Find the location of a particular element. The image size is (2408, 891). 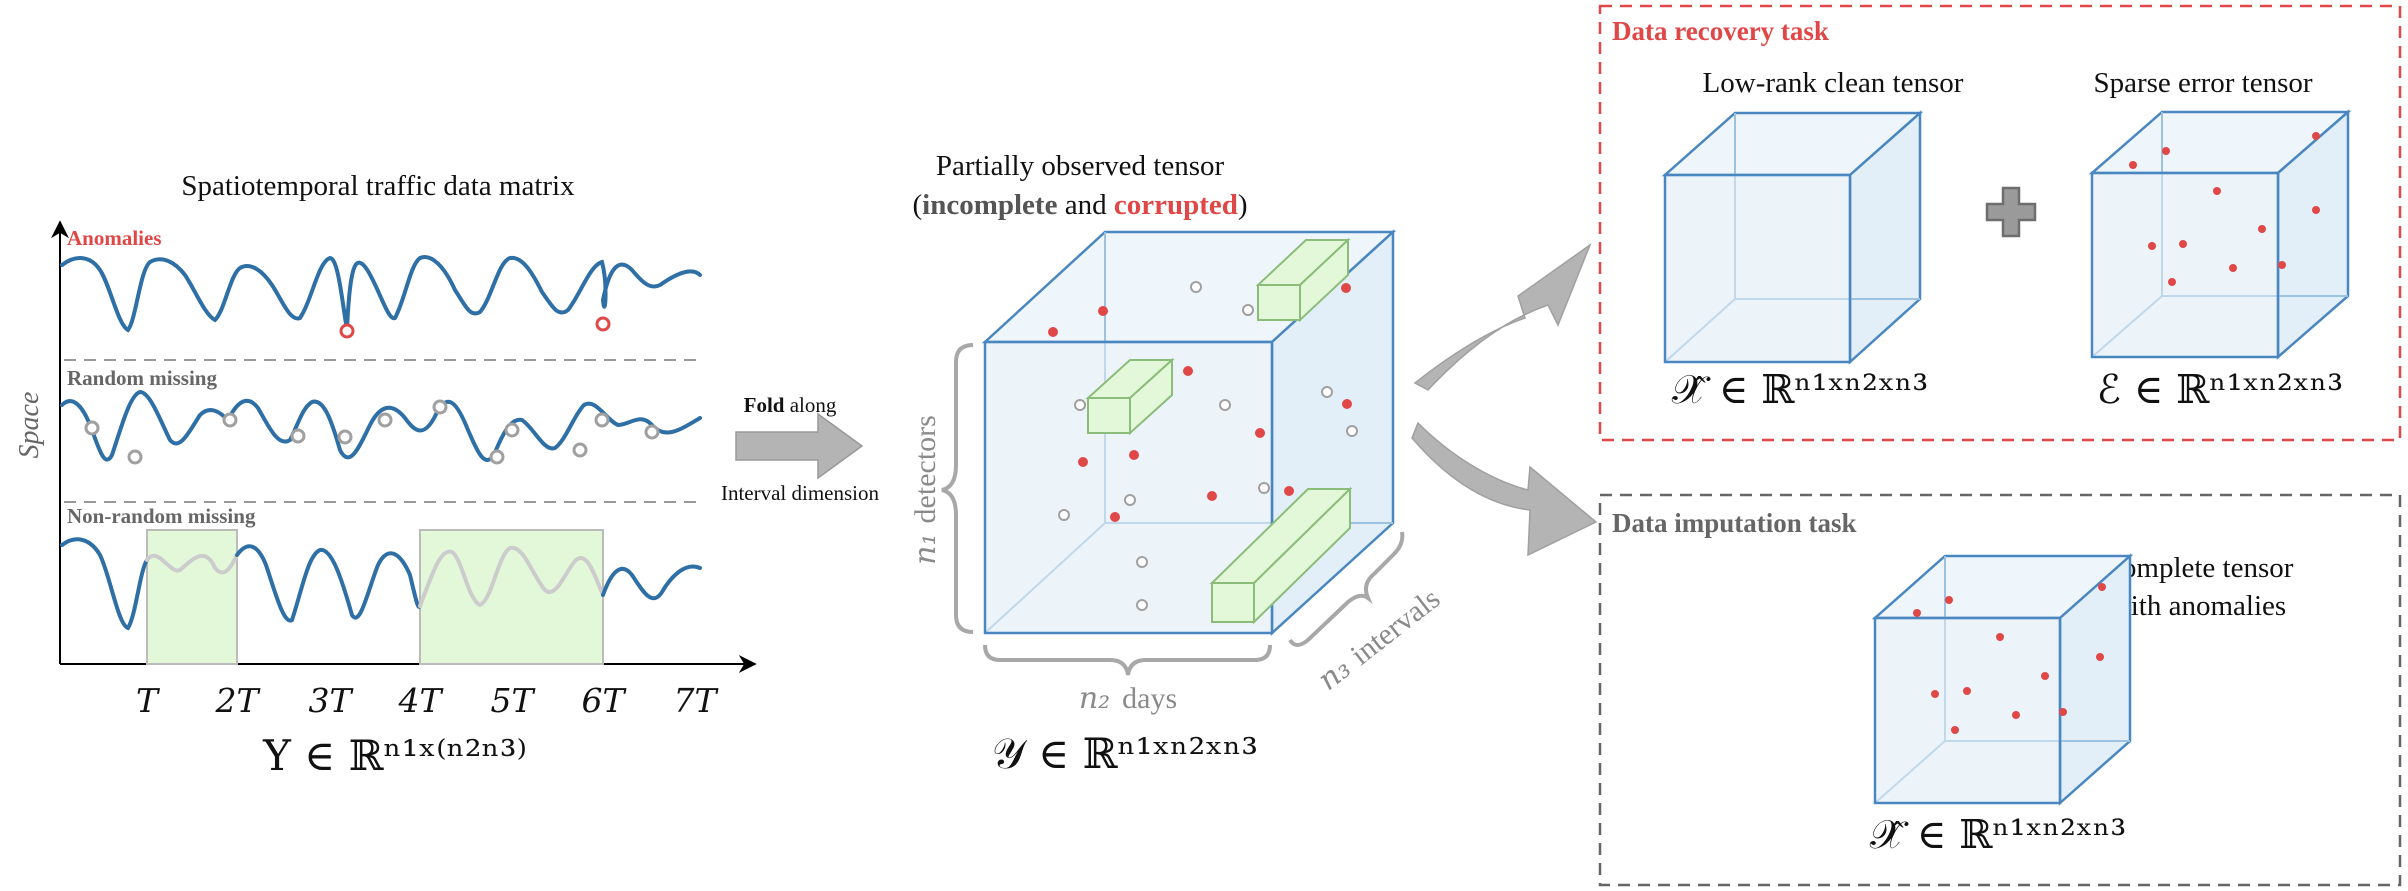

tensor-formula: 𝒴 ∈ ℝⁿ¹ˣⁿ²ˣⁿ³ is located at coordinates (1125, 753).